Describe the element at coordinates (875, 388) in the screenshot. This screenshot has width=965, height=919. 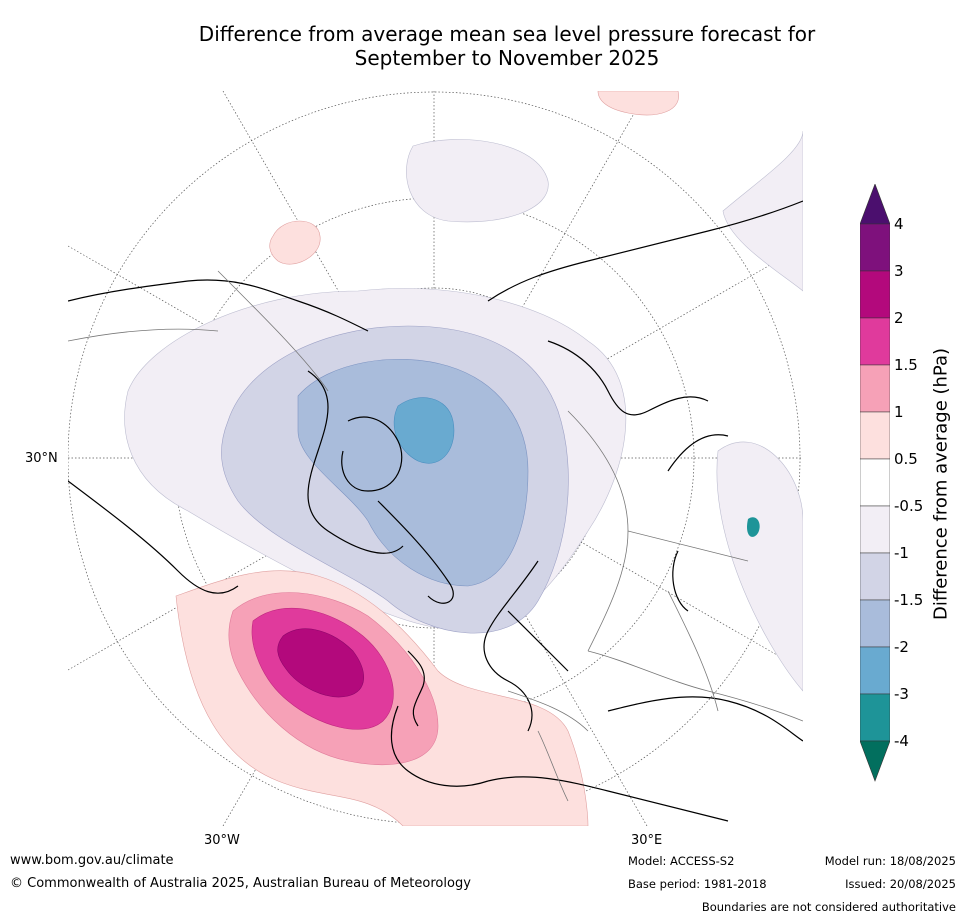
I see `colorbar-bin-1-1.5` at that location.